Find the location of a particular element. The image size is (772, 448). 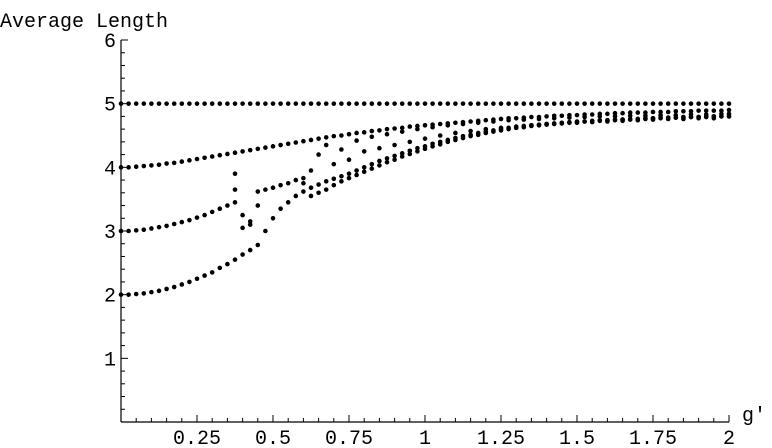

x-tick-label: 0.5 is located at coordinates (273, 438).